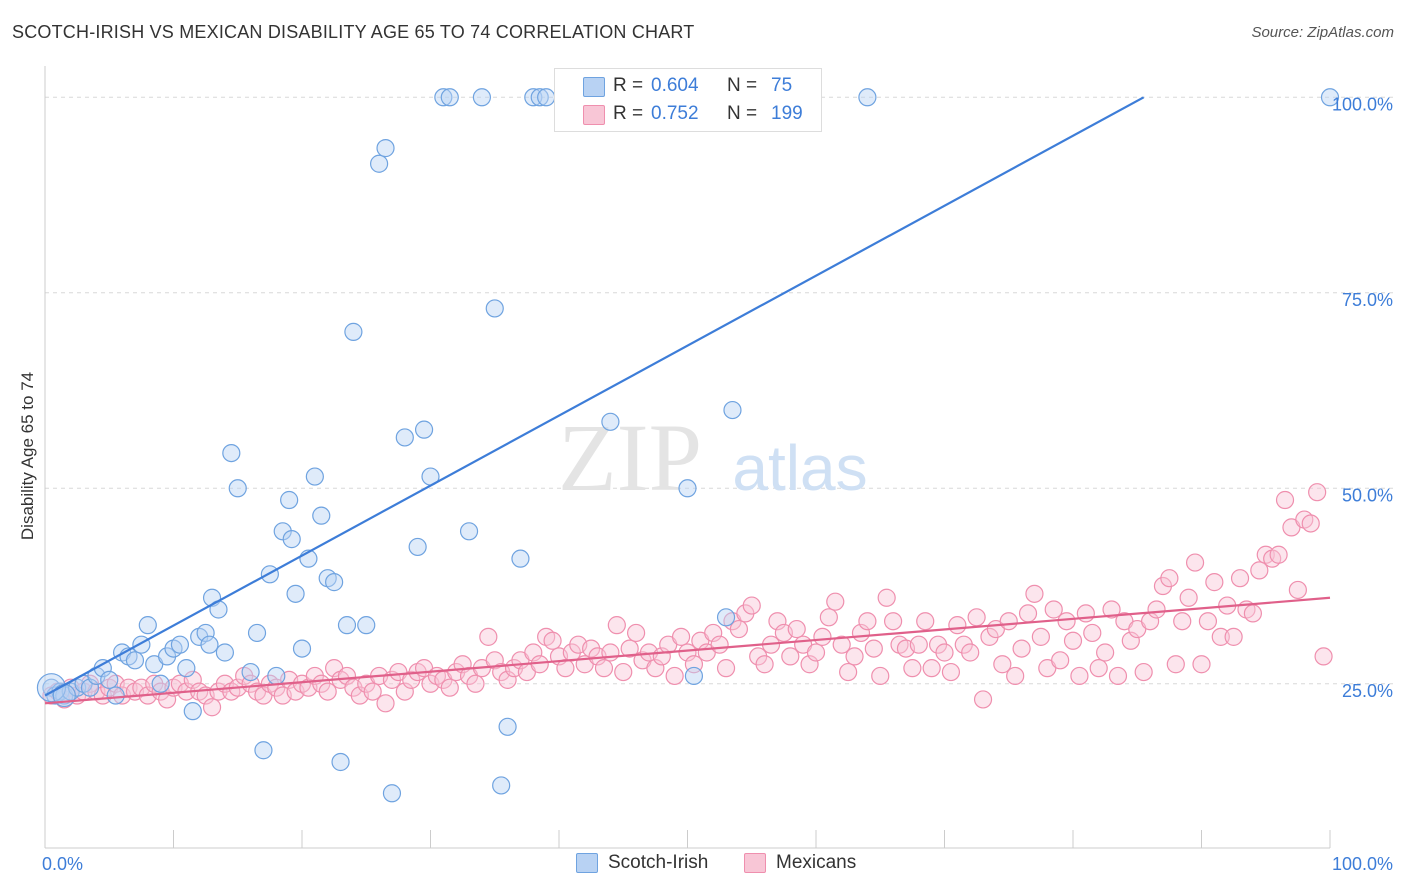 This screenshot has width=1406, height=892. I want to click on legend-row-scotch-irish: R = 0.604 N = 75, so click(688, 86).